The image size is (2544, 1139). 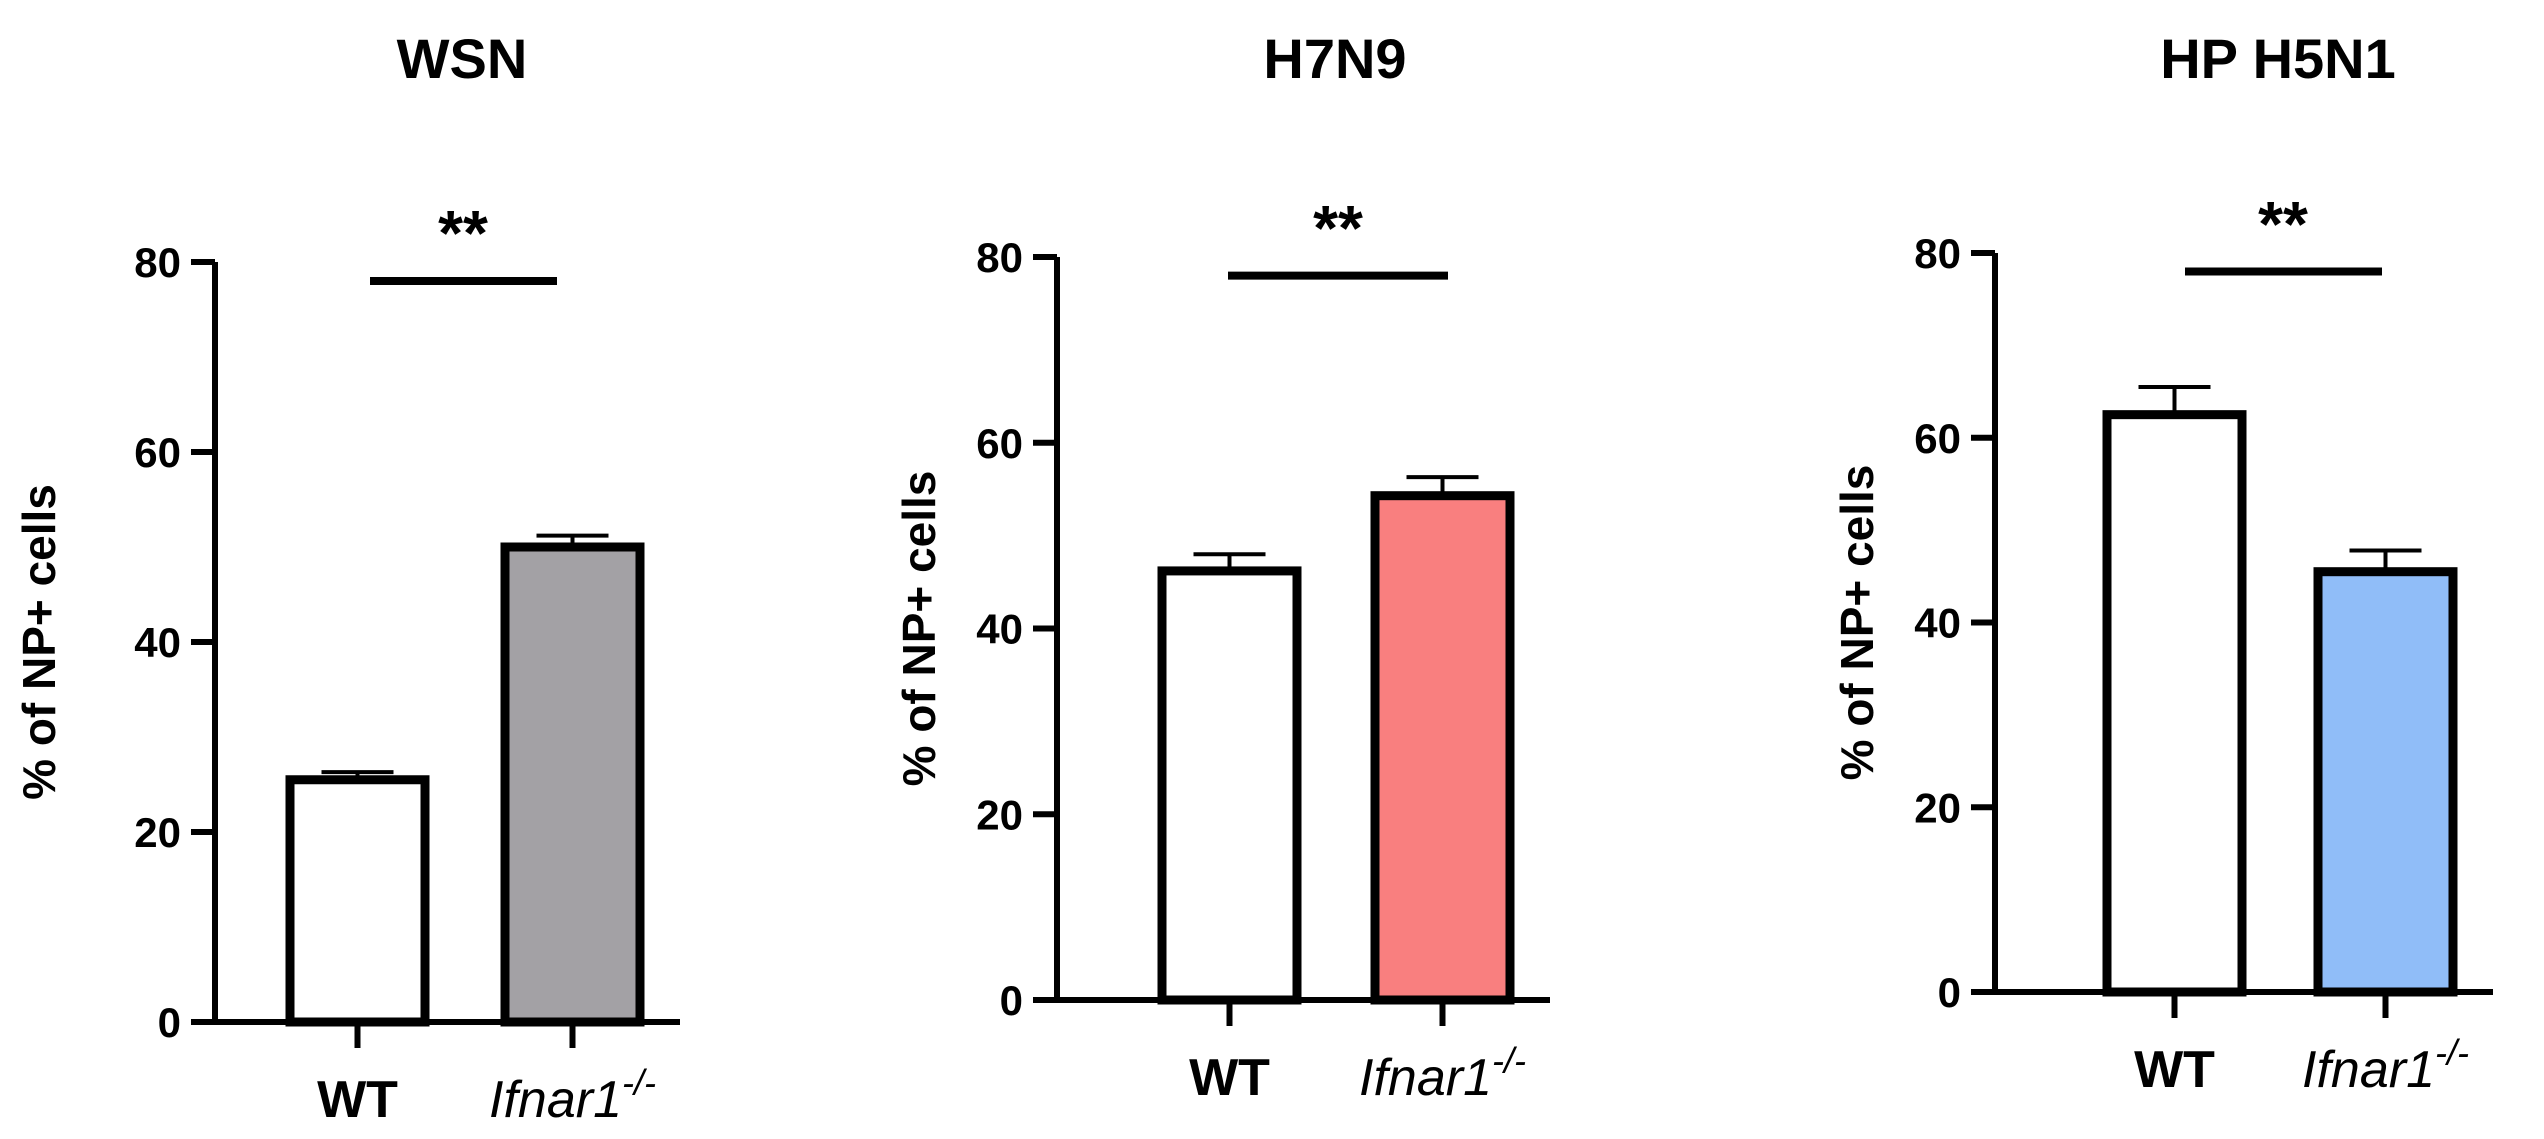 What do you see at coordinates (462, 58) in the screenshot?
I see `chart-title: WSN` at bounding box center [462, 58].